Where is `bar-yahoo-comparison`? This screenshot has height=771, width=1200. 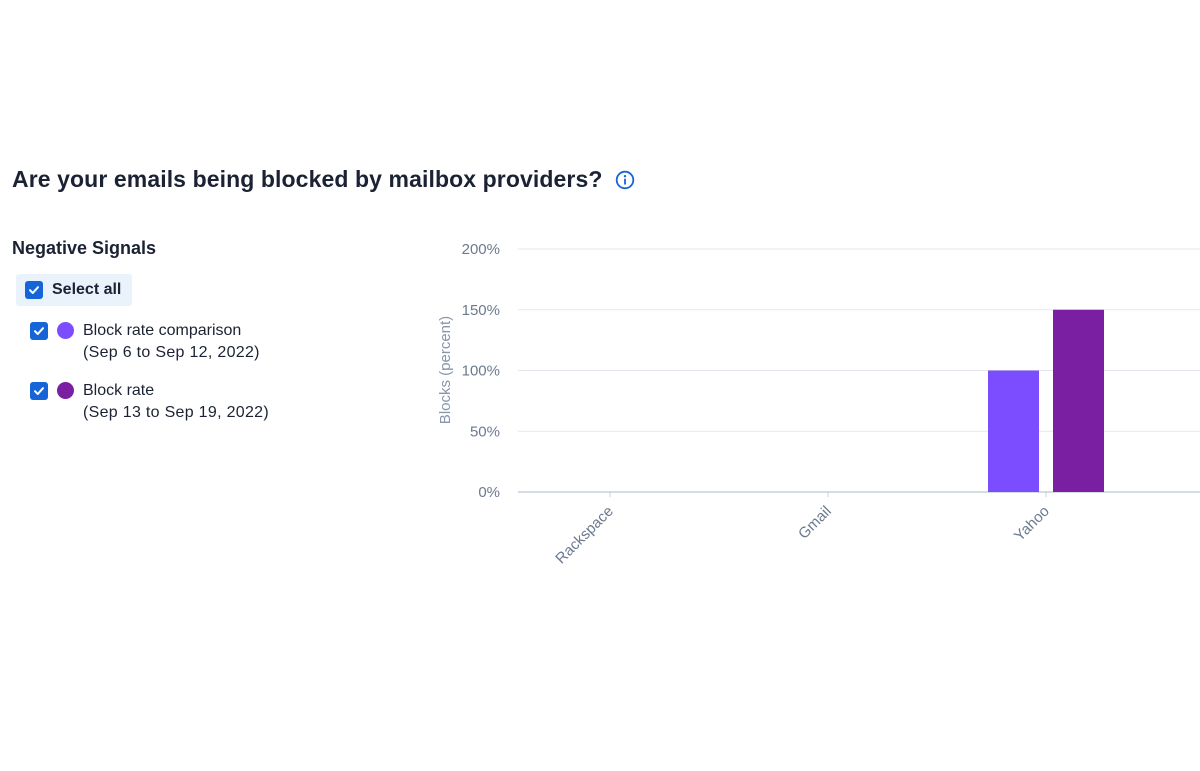 bar-yahoo-comparison is located at coordinates (1013, 431).